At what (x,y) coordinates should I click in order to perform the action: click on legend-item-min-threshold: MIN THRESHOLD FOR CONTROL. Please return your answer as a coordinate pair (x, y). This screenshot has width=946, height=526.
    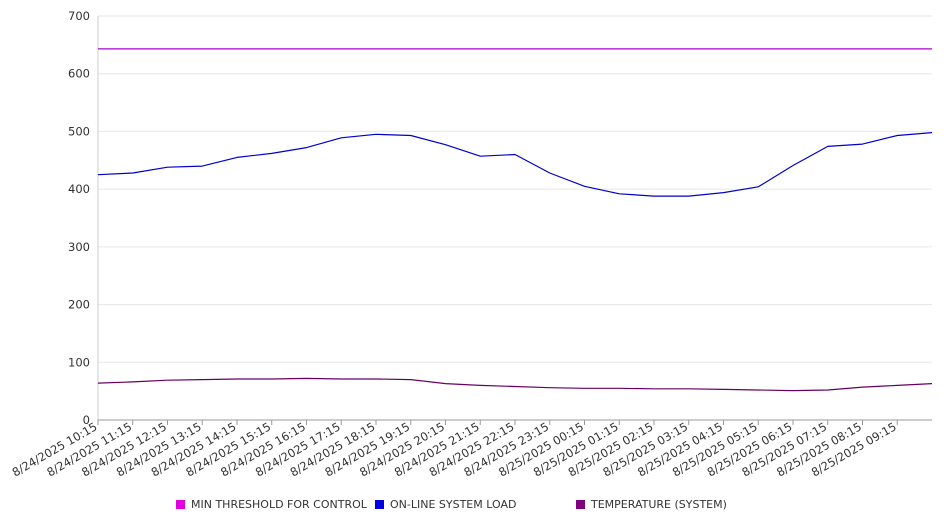
    Looking at the image, I should click on (271, 504).